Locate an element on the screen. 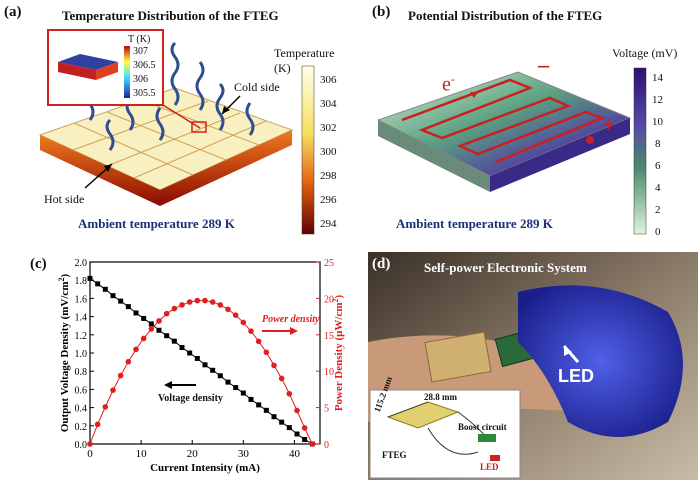 The image size is (700, 485). y-left-tick-label: 1.2 is located at coordinates (81, 336).